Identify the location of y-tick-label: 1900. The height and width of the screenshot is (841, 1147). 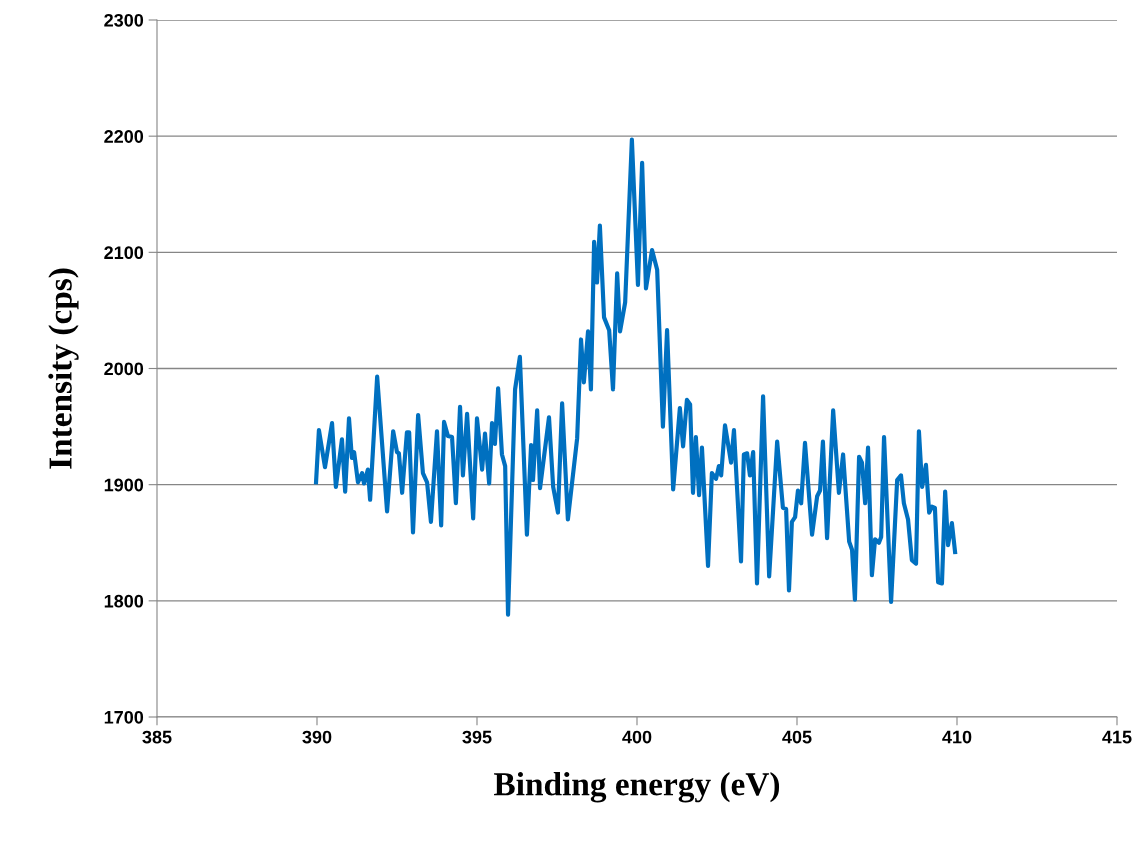
(124, 485).